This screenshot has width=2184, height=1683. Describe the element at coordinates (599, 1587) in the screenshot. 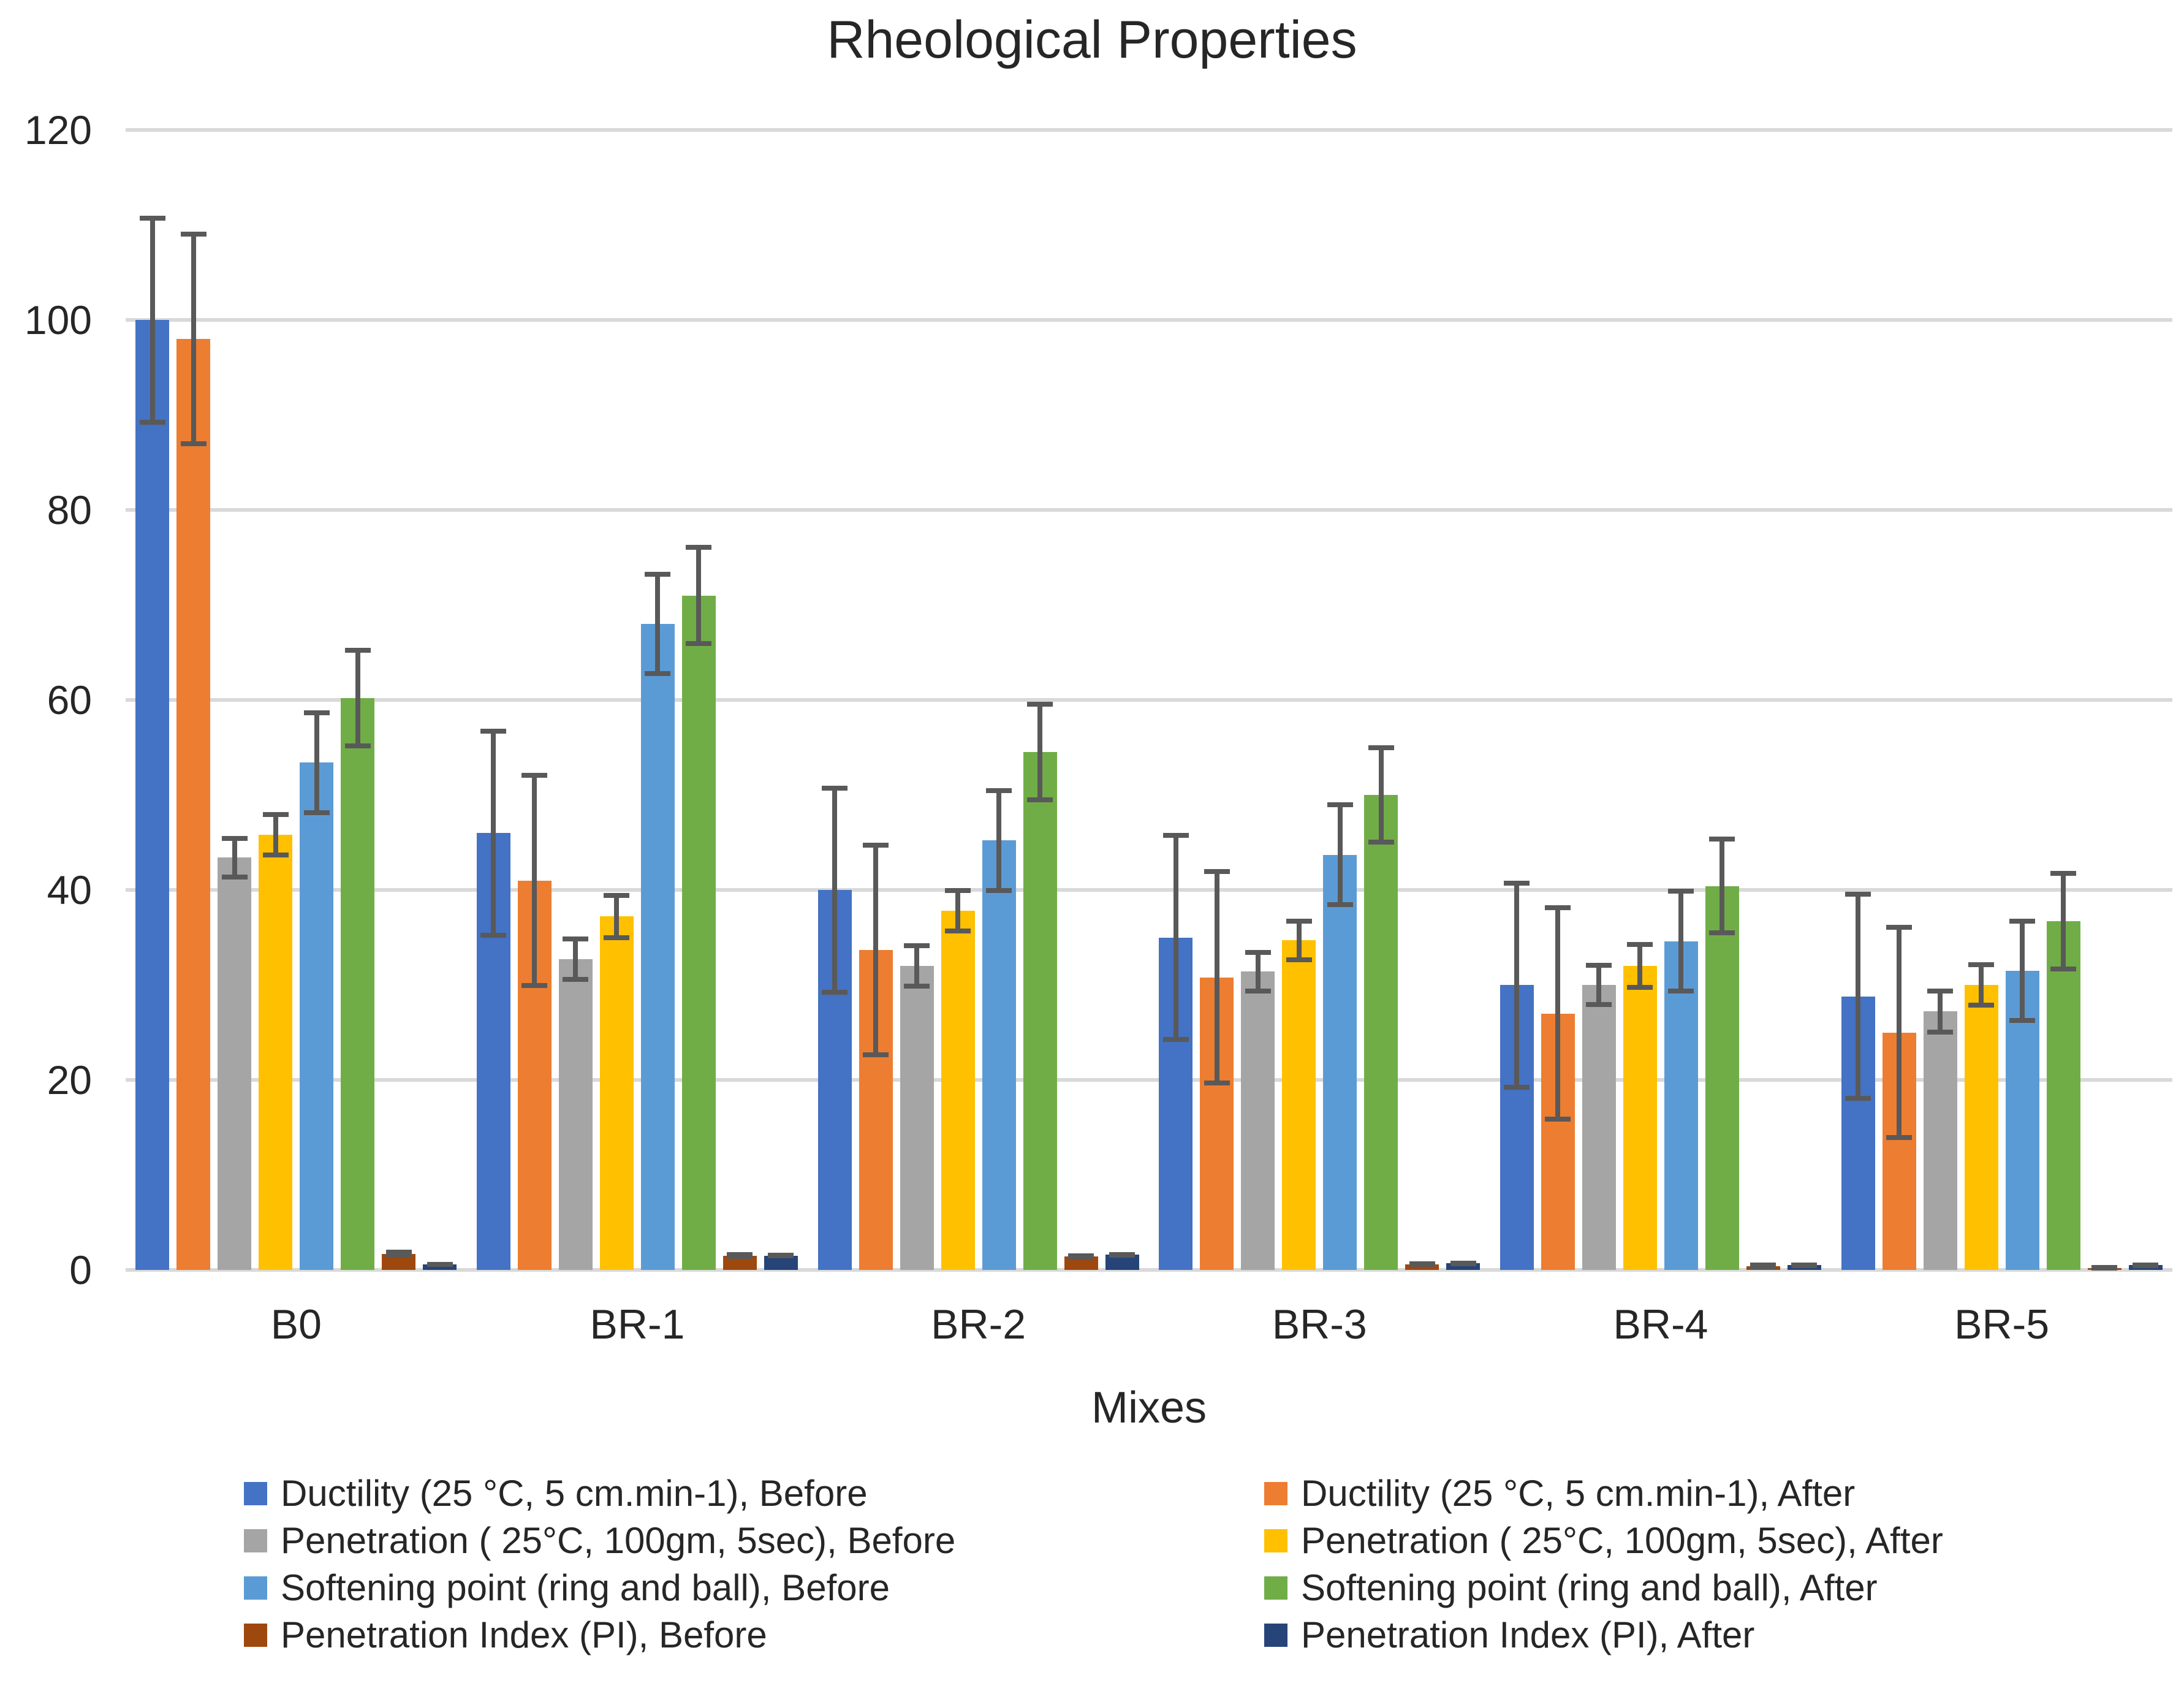

I see `legend-item: Softening point (ring and ball), Before` at that location.